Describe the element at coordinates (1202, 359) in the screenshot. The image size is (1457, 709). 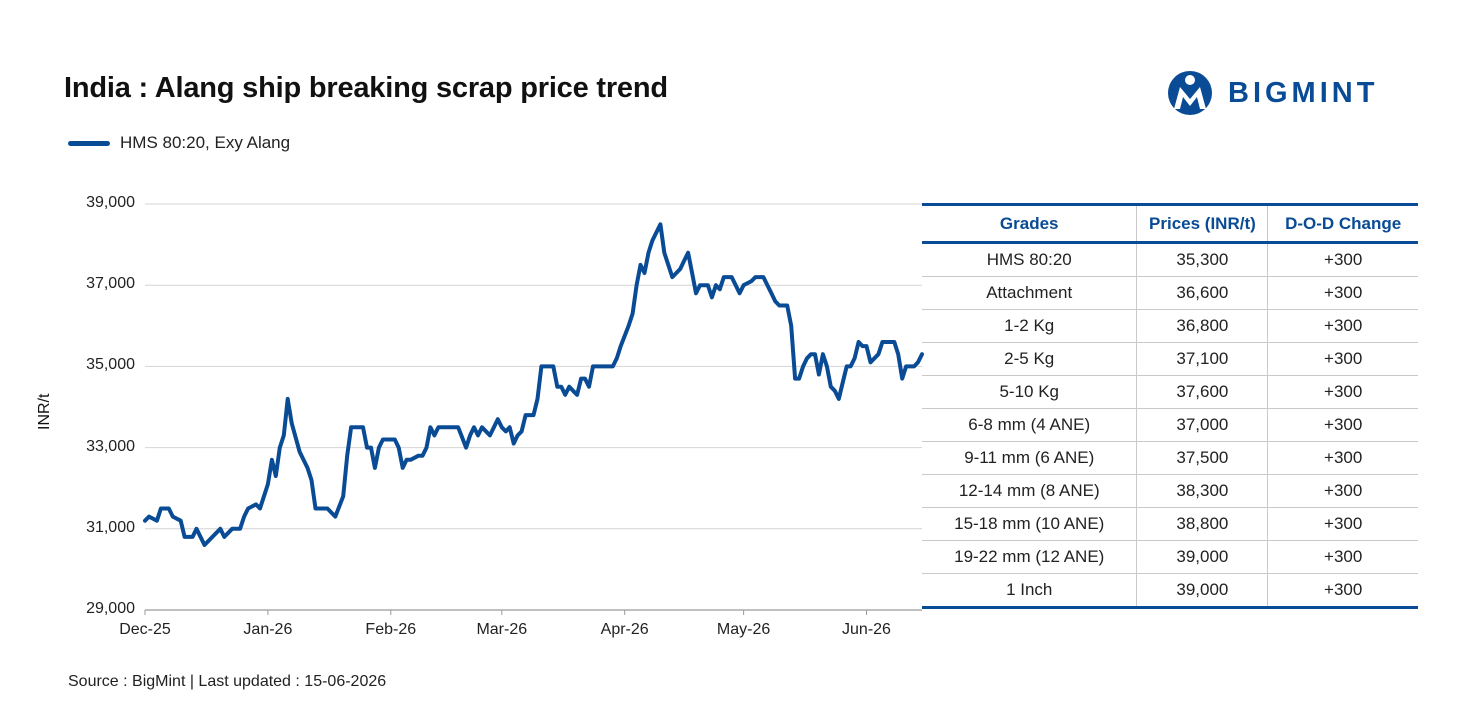
I see `price-cell: 37,100` at that location.